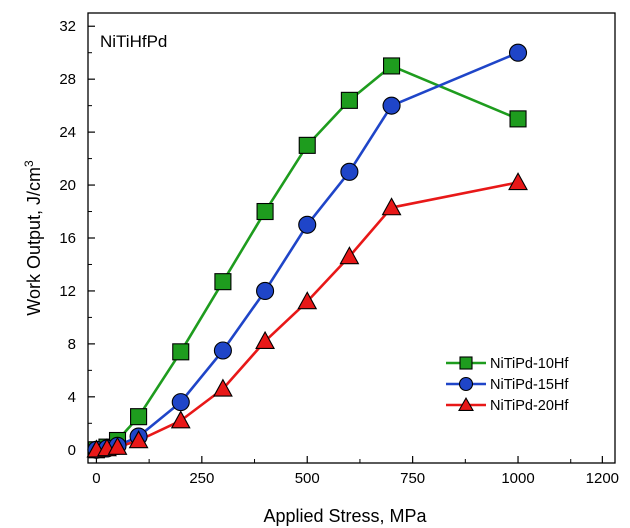  I want to click on legend-label: NiTiPd-15Hf, so click(529, 385).